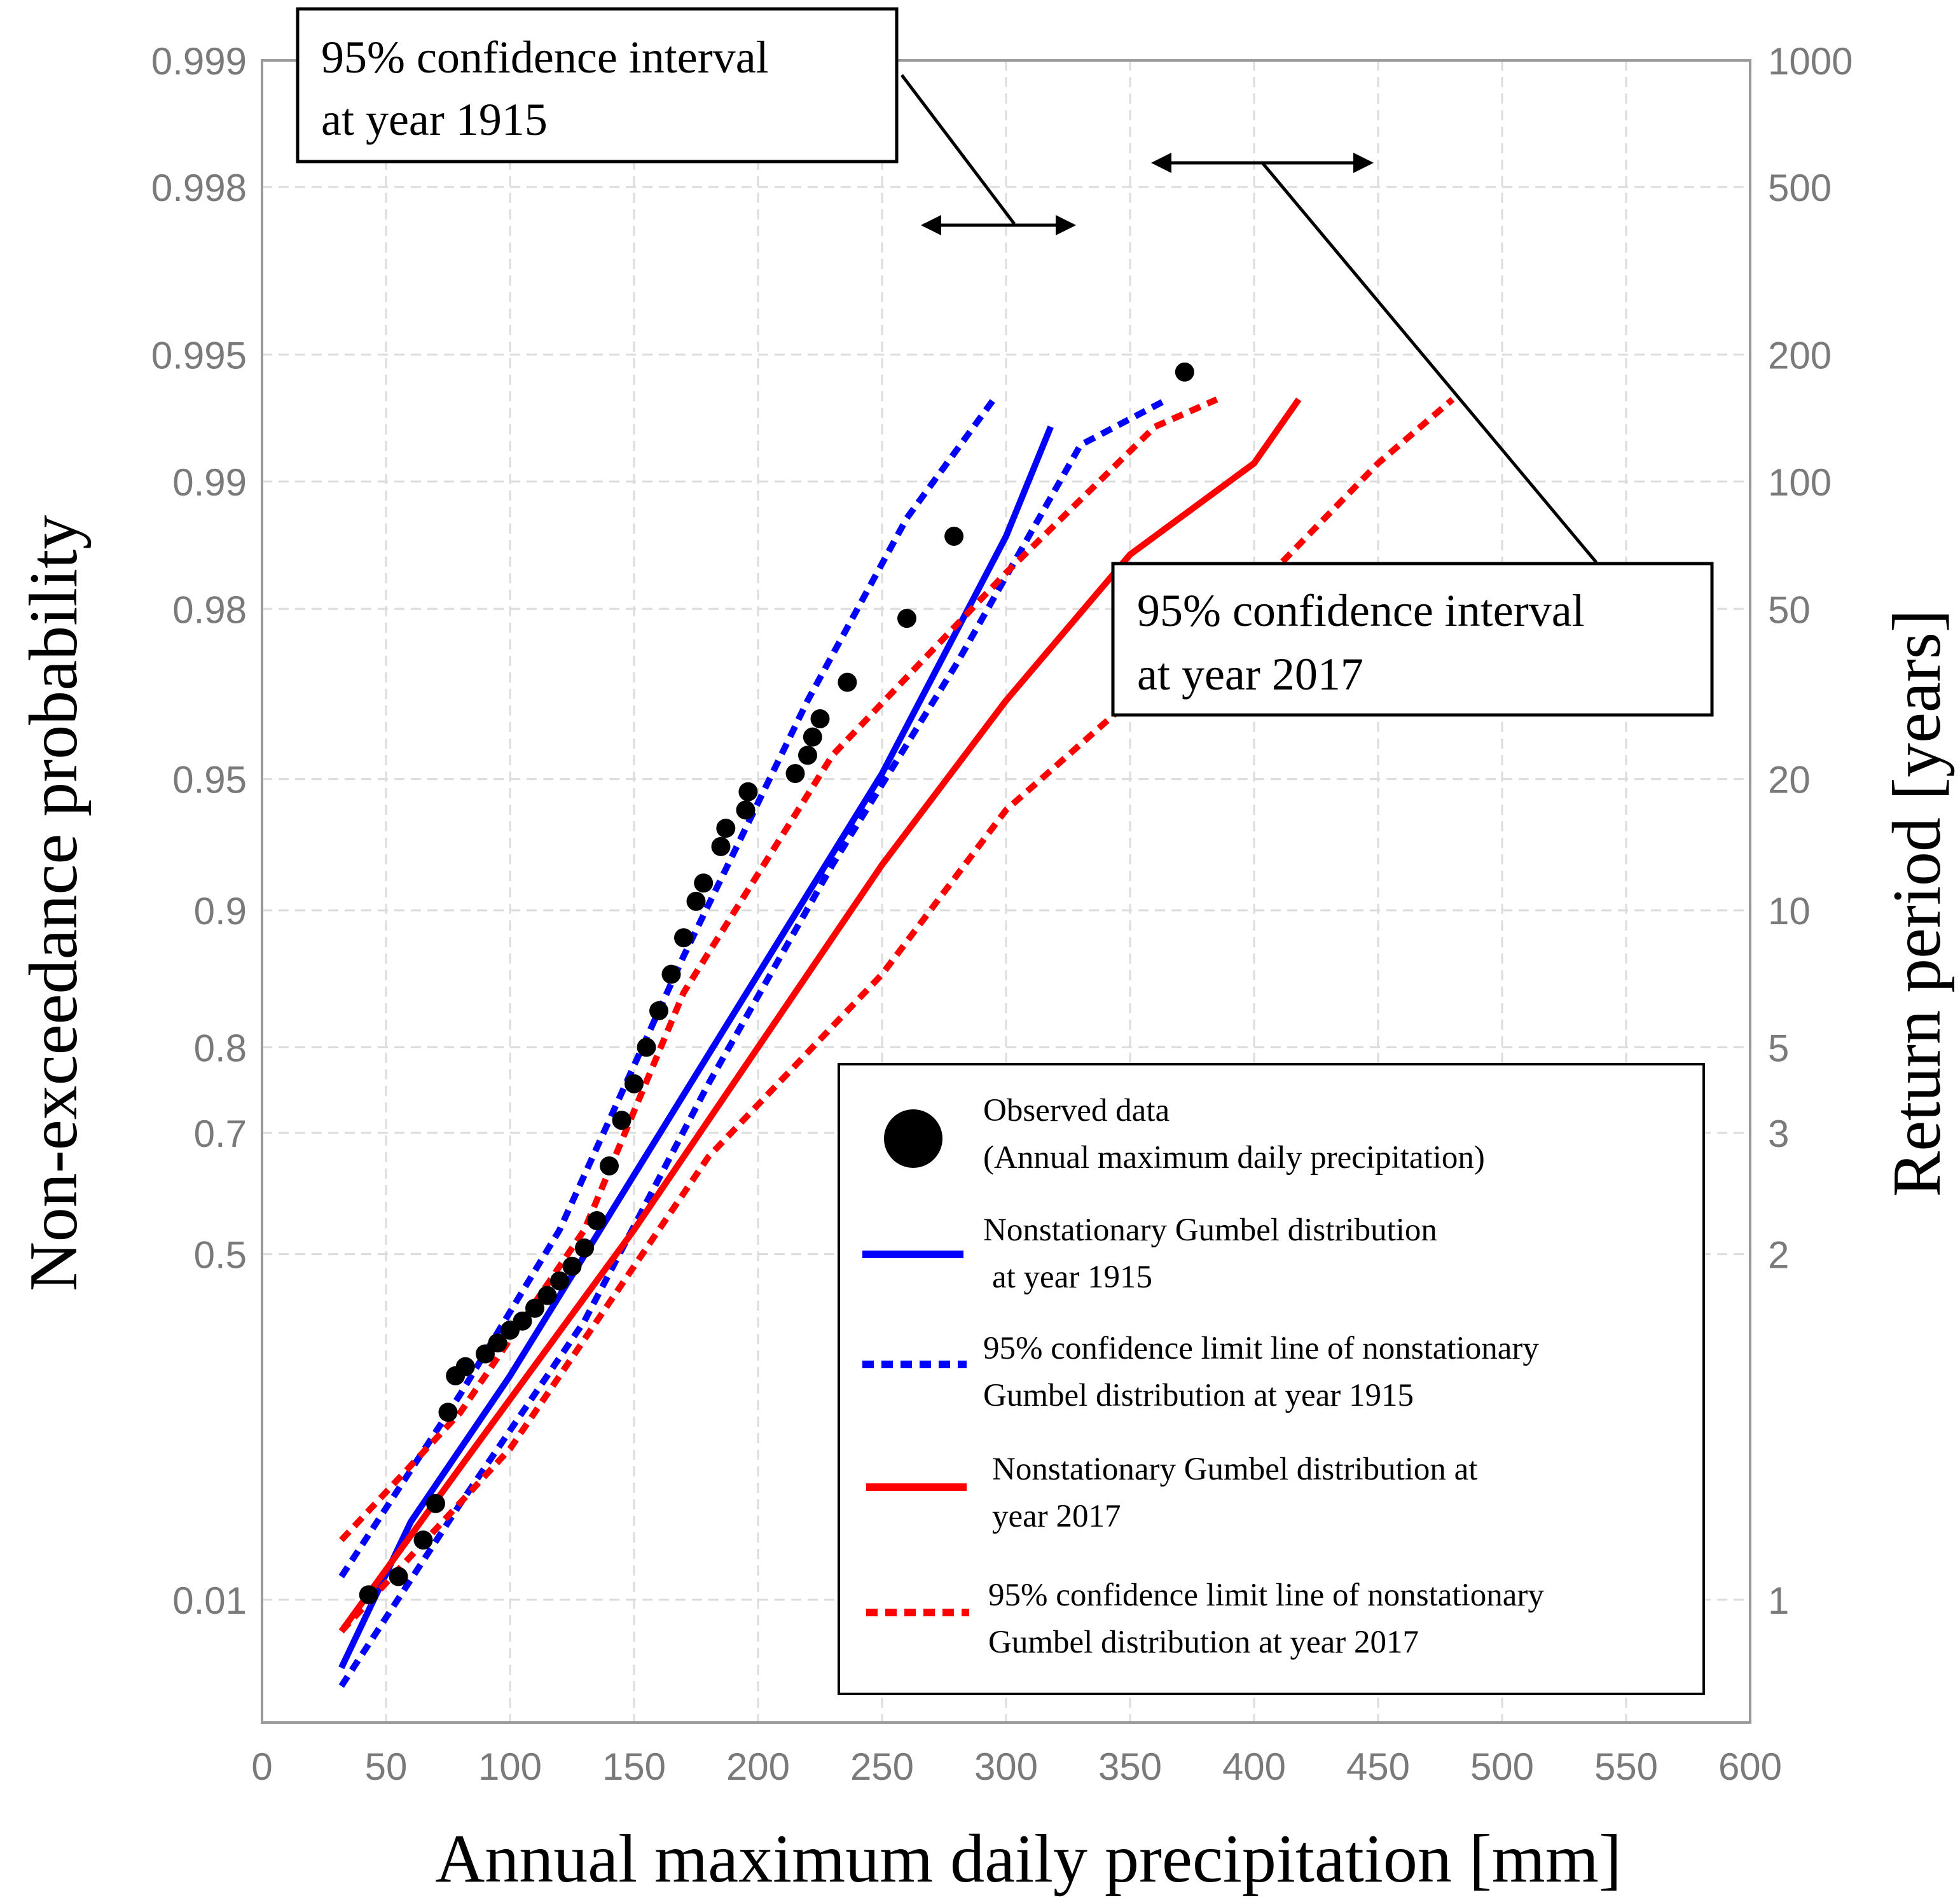  What do you see at coordinates (1790, 911) in the screenshot?
I see `return-period-tick-label: 10` at bounding box center [1790, 911].